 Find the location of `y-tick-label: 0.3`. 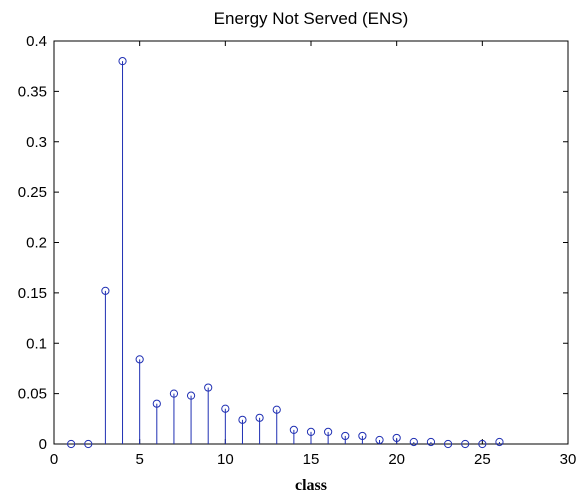

y-tick-label: 0.3 is located at coordinates (36, 142).